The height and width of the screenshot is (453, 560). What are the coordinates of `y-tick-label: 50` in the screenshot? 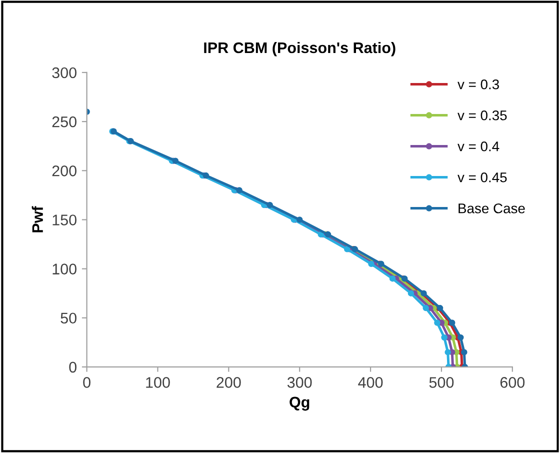 It's located at (68, 318).